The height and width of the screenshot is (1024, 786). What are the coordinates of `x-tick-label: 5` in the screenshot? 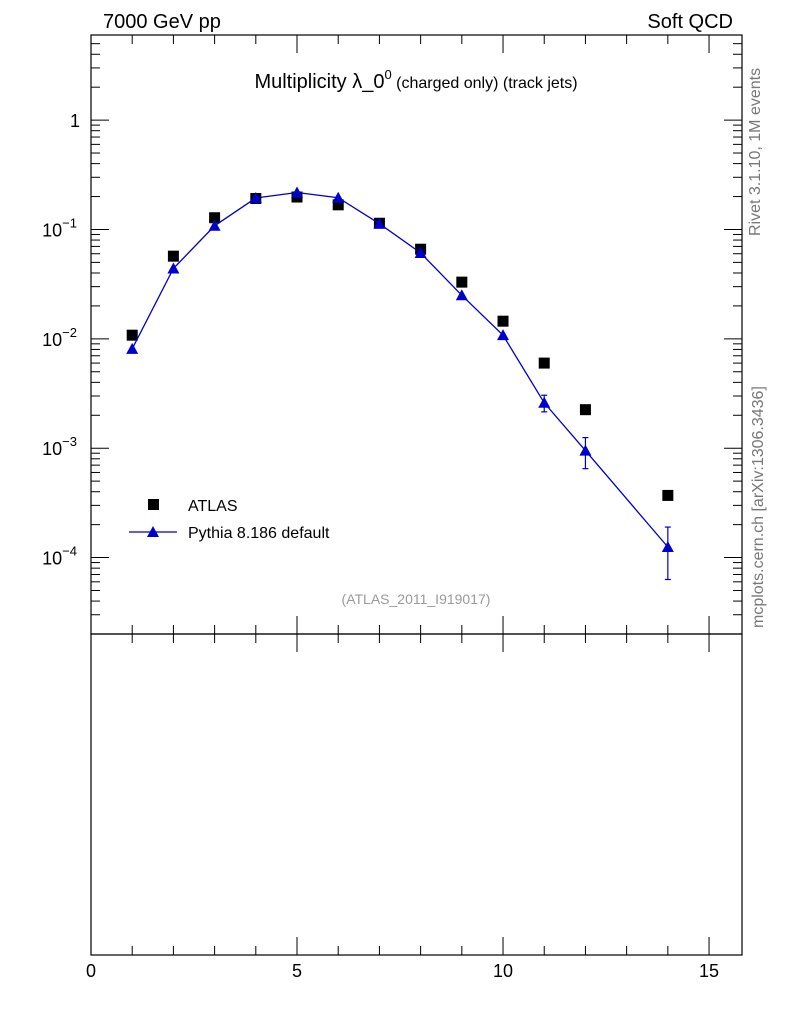 It's located at (297, 971).